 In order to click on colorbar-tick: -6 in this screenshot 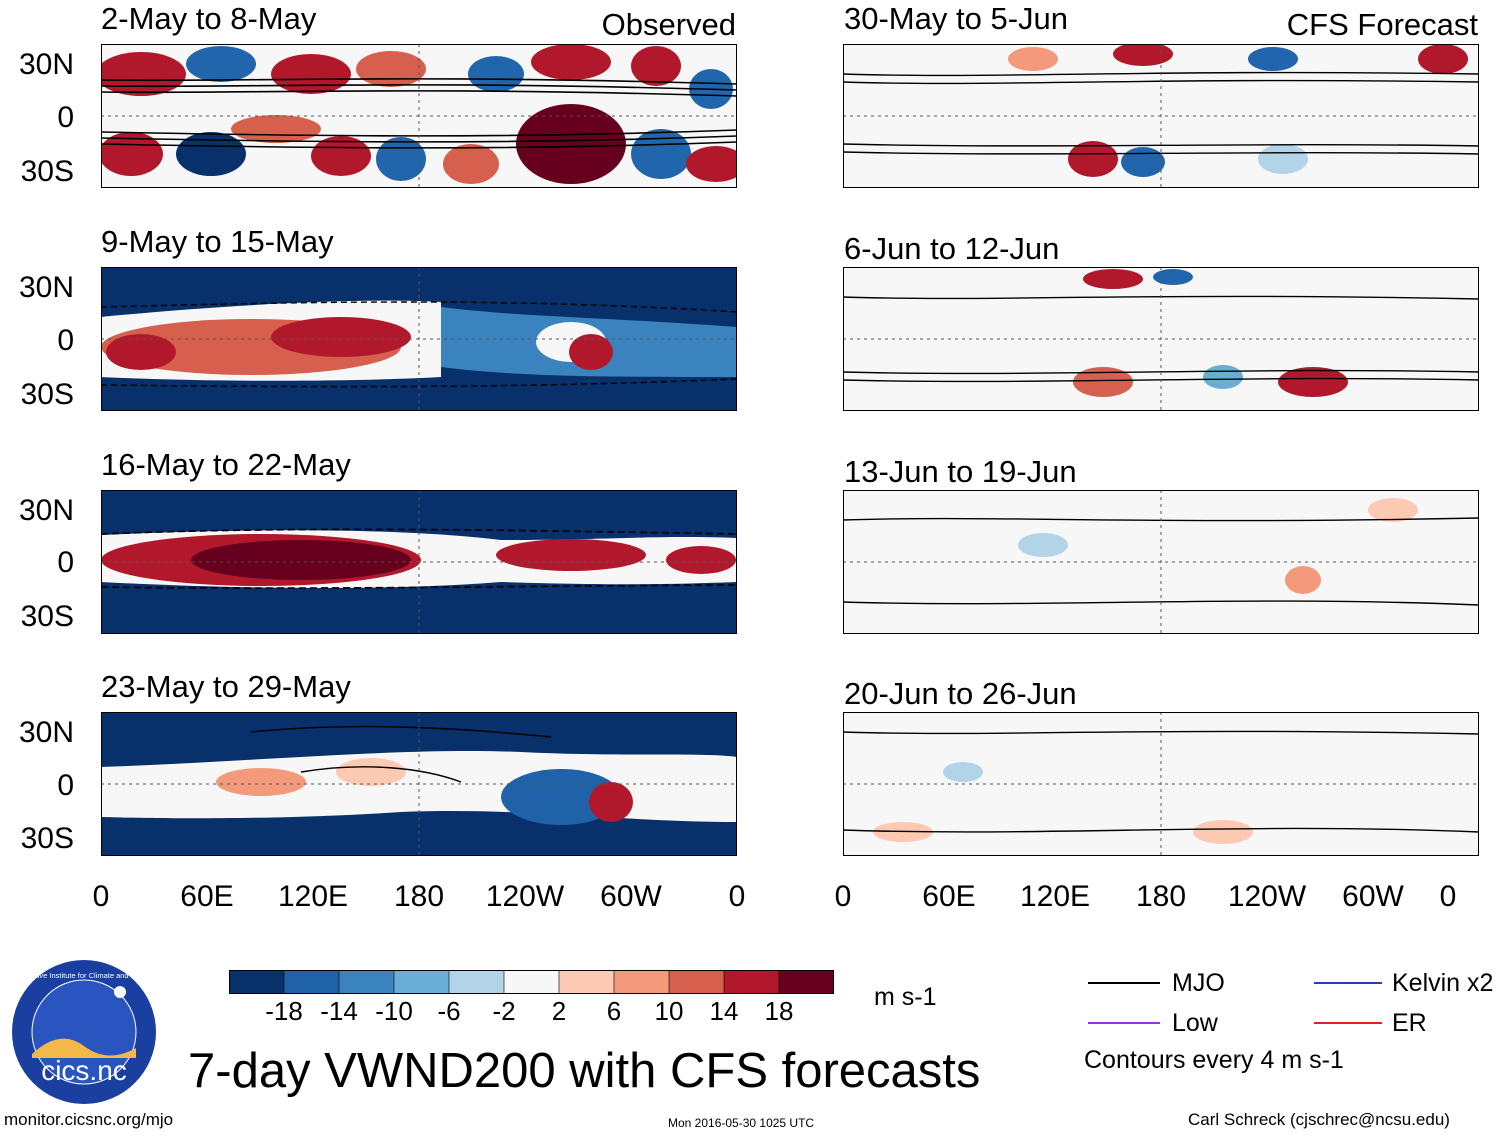, I will do `click(449, 1011)`.